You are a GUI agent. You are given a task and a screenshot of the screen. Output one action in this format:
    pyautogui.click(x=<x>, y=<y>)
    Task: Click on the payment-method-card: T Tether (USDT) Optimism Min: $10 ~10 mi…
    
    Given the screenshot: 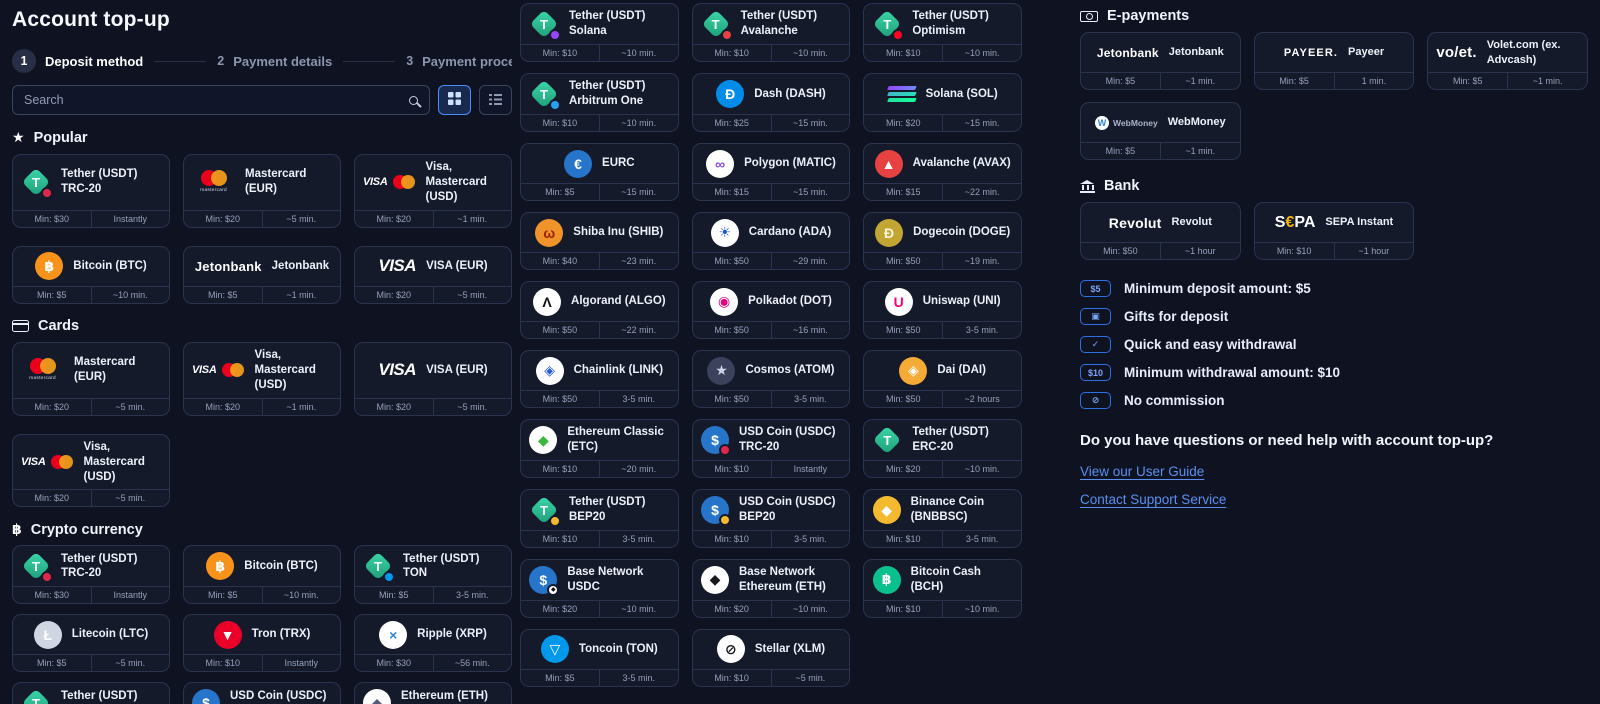 What is the action you would take?
    pyautogui.click(x=942, y=32)
    